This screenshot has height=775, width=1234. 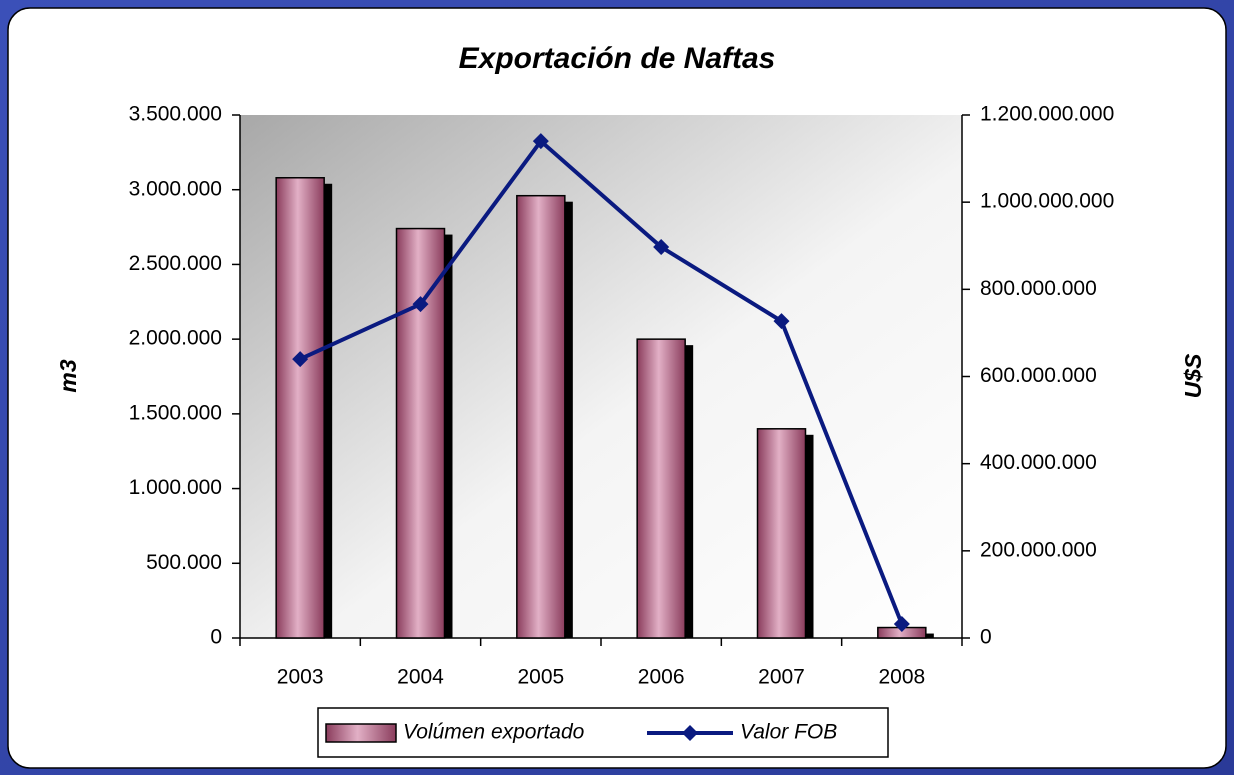 What do you see at coordinates (68, 375) in the screenshot?
I see `y-axis-label: m3` at bounding box center [68, 375].